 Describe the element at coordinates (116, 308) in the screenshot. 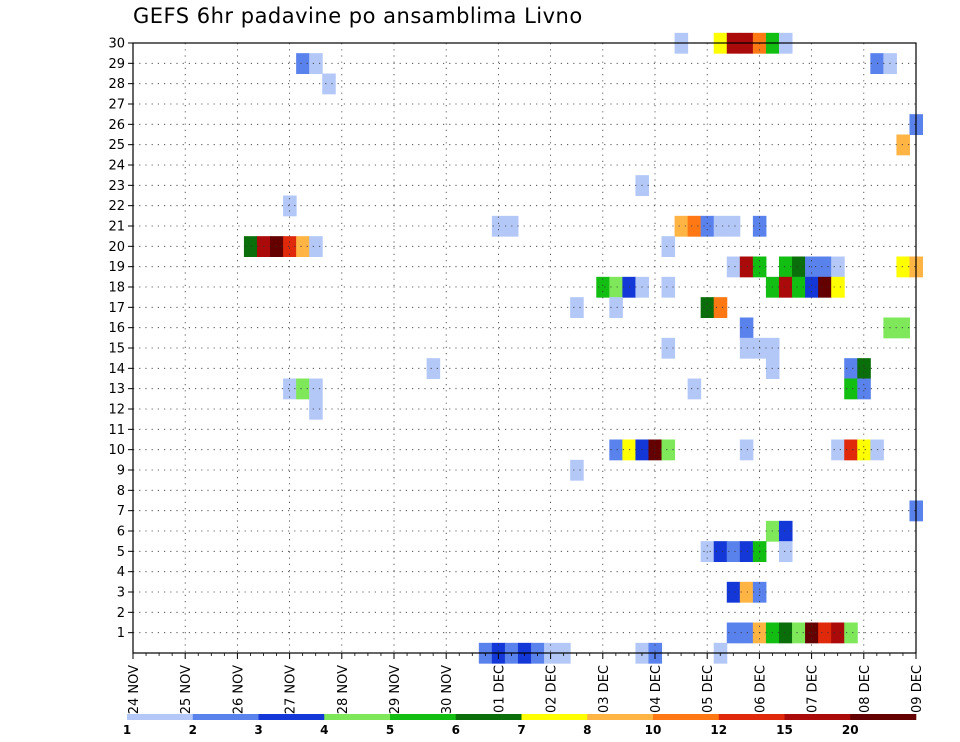

I see `y-tick-label: 17` at that location.